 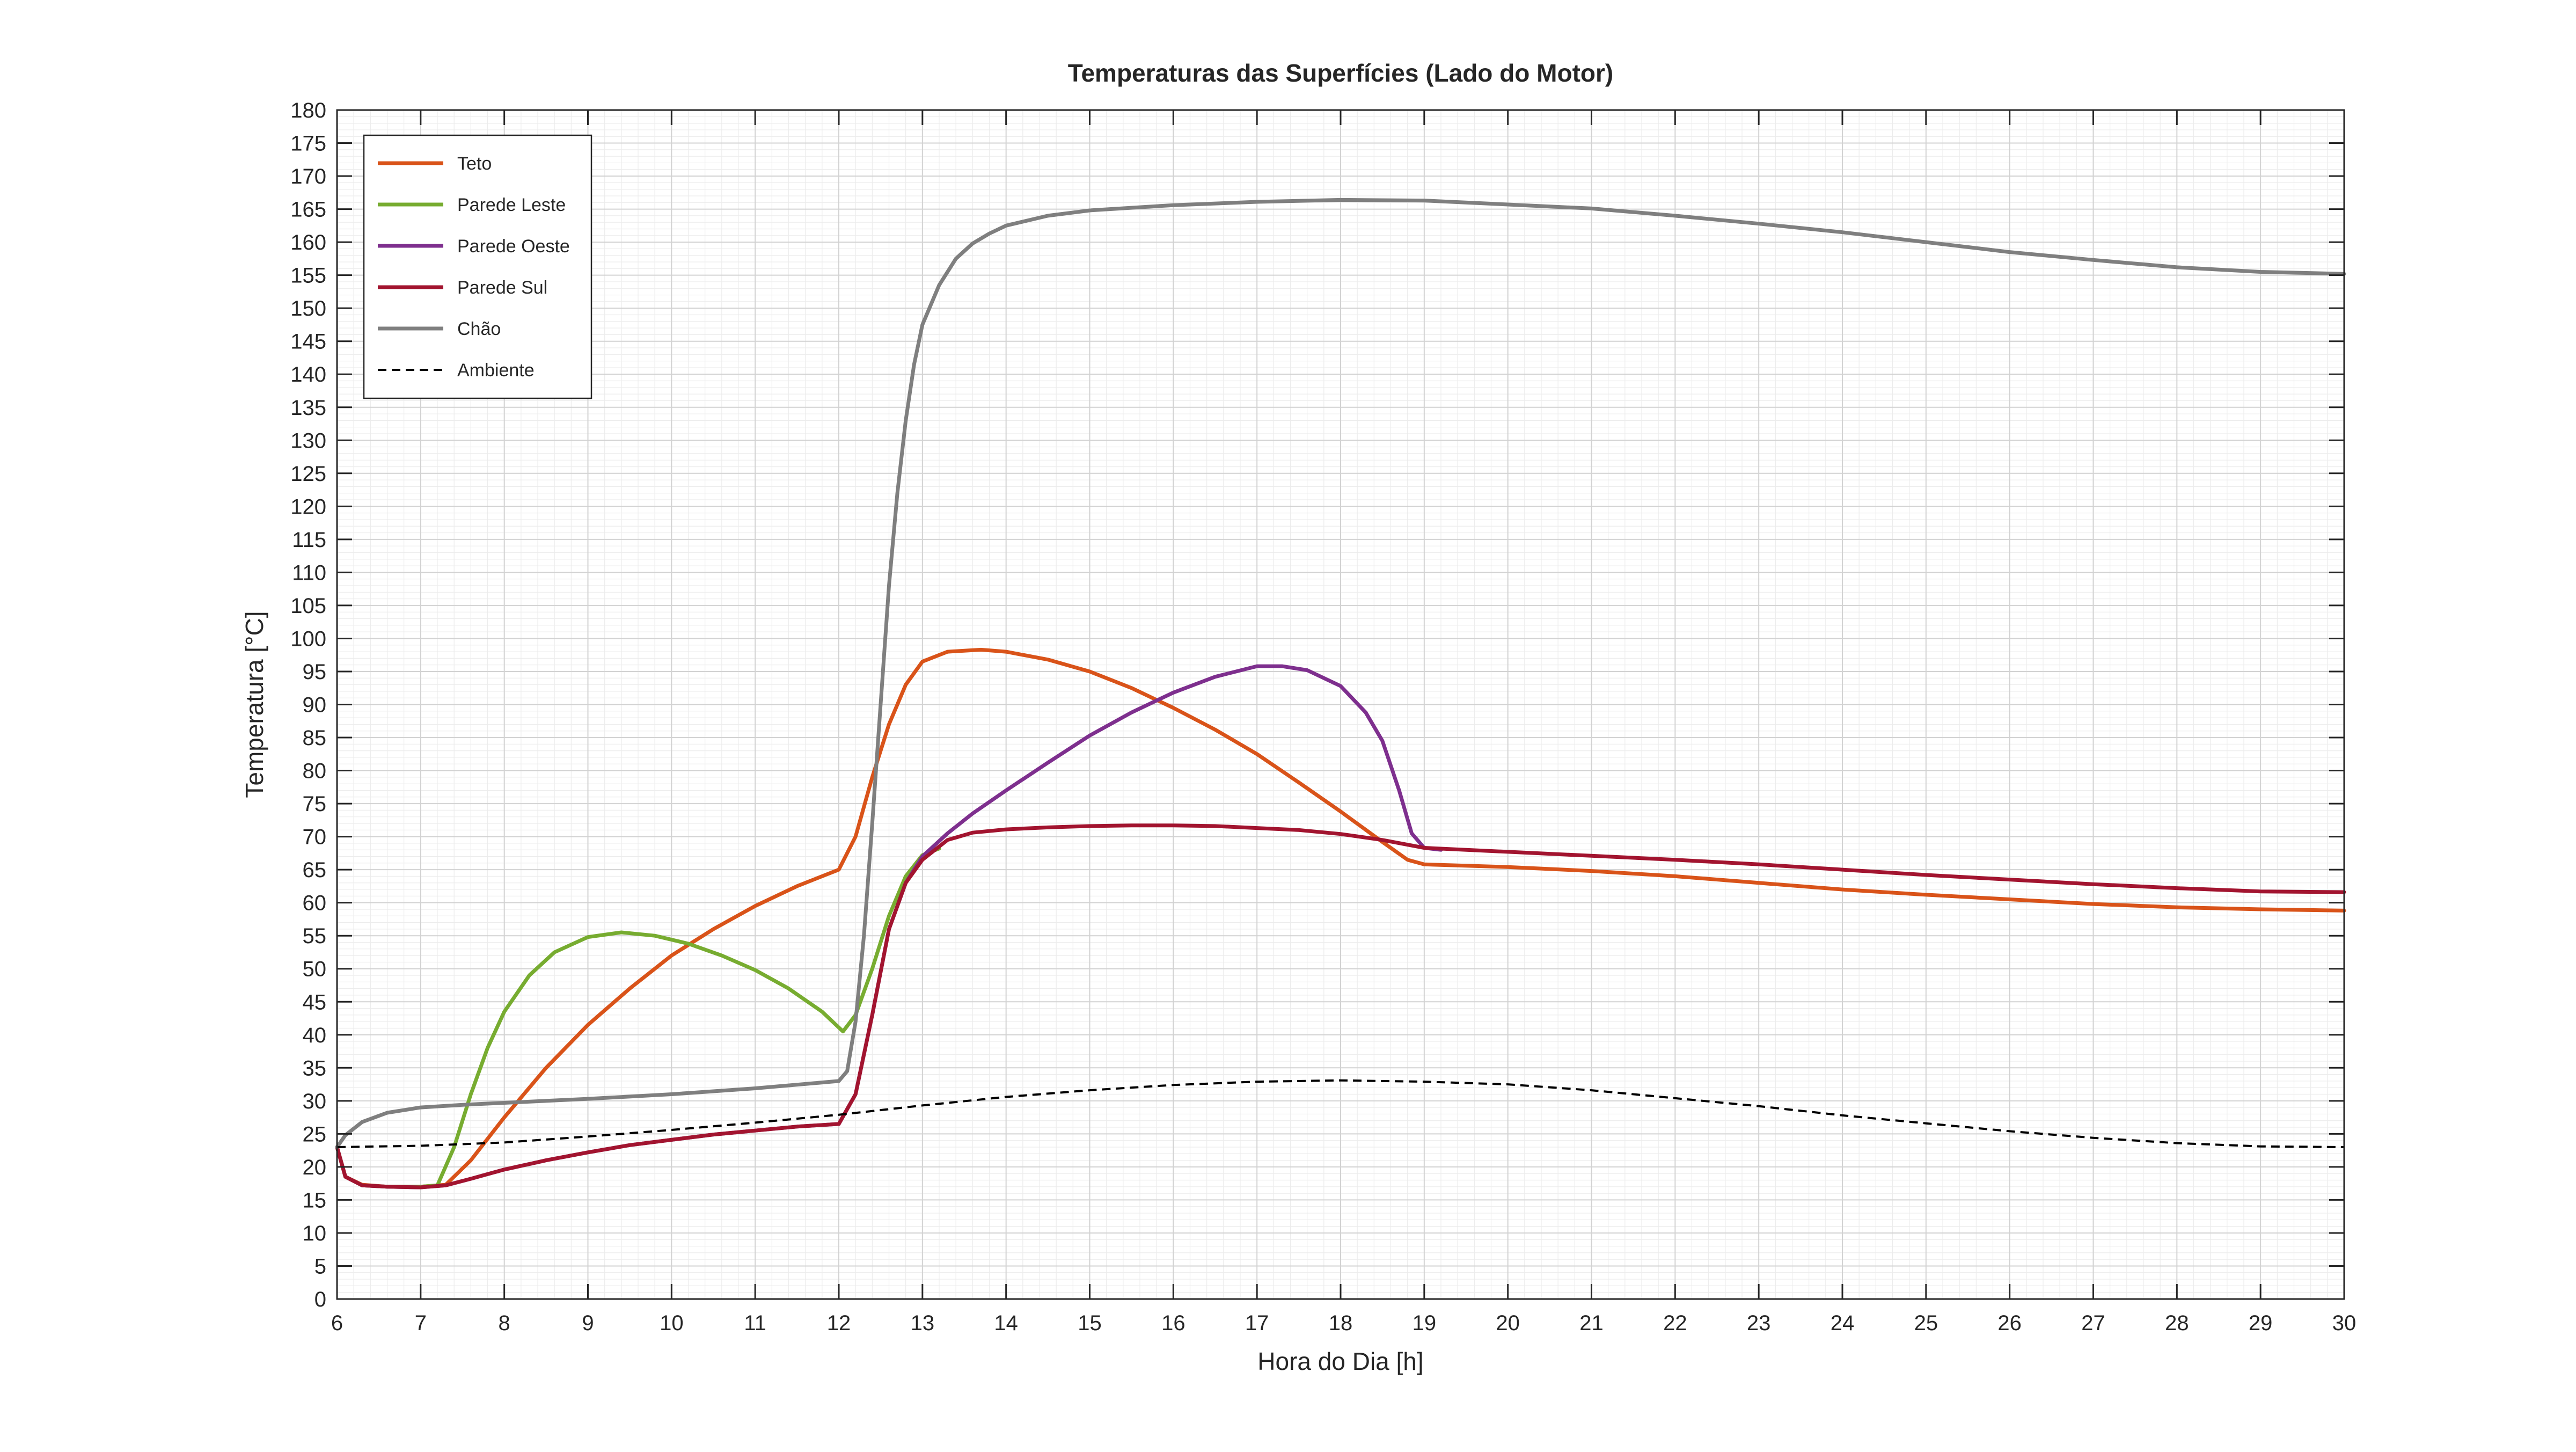 I want to click on x-tick-label: 27, so click(x=2093, y=1323).